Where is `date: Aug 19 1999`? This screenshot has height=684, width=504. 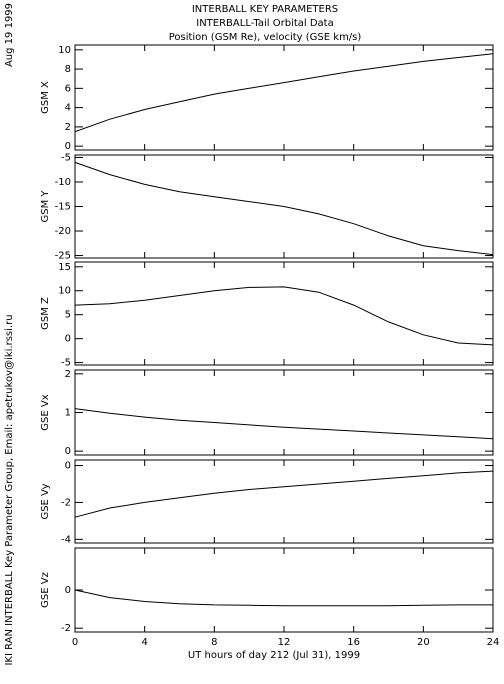 date: Aug 19 1999 is located at coordinates (9, 35).